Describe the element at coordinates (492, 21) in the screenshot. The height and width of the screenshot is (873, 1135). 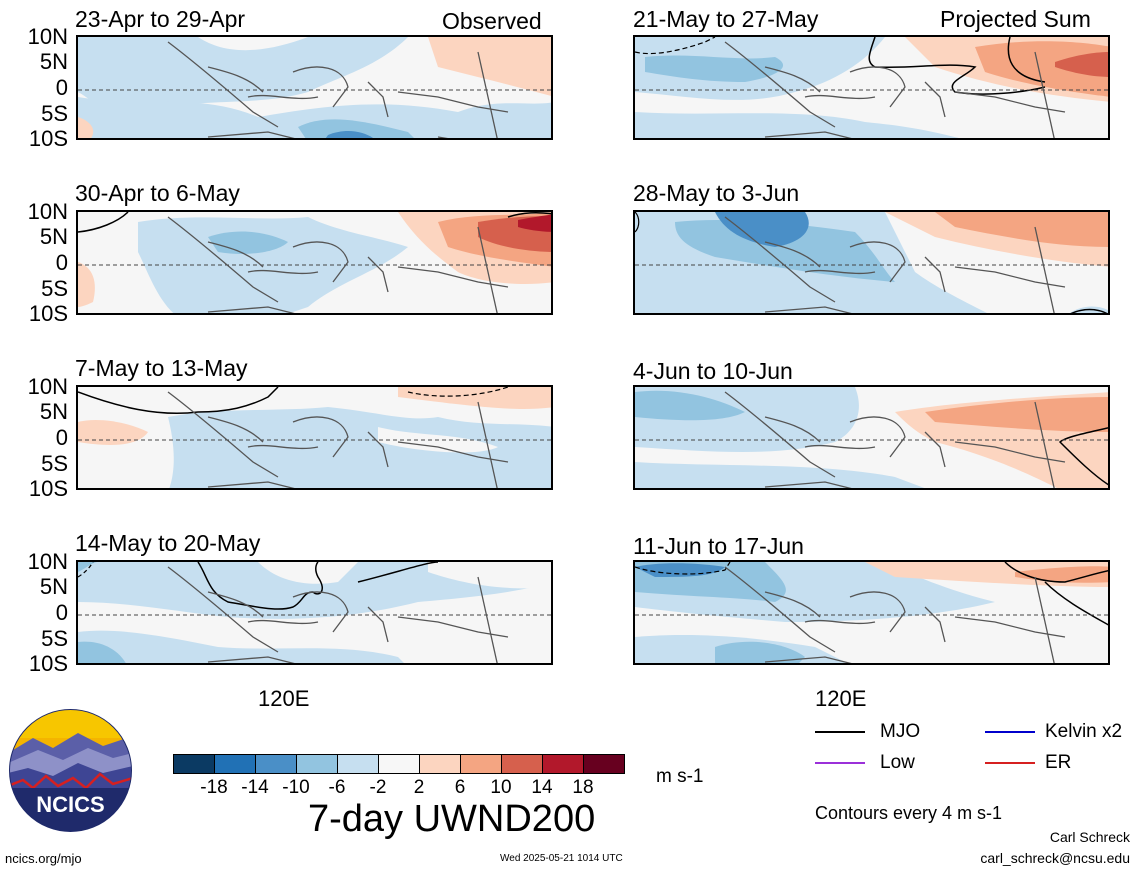
I see `panel-tag: Observed` at that location.